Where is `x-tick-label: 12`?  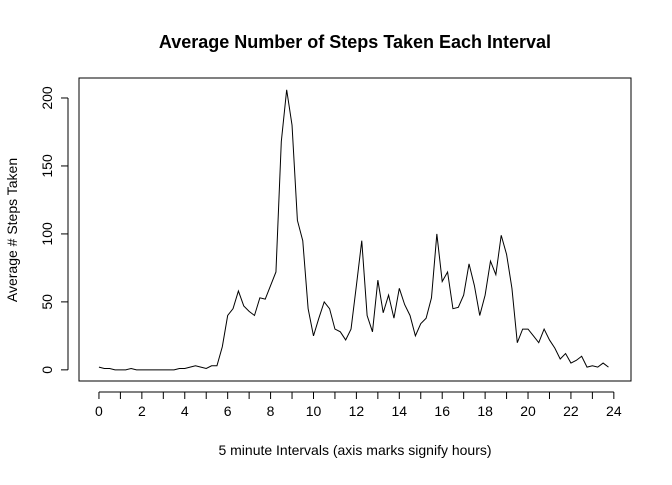
x-tick-label: 12 is located at coordinates (357, 411).